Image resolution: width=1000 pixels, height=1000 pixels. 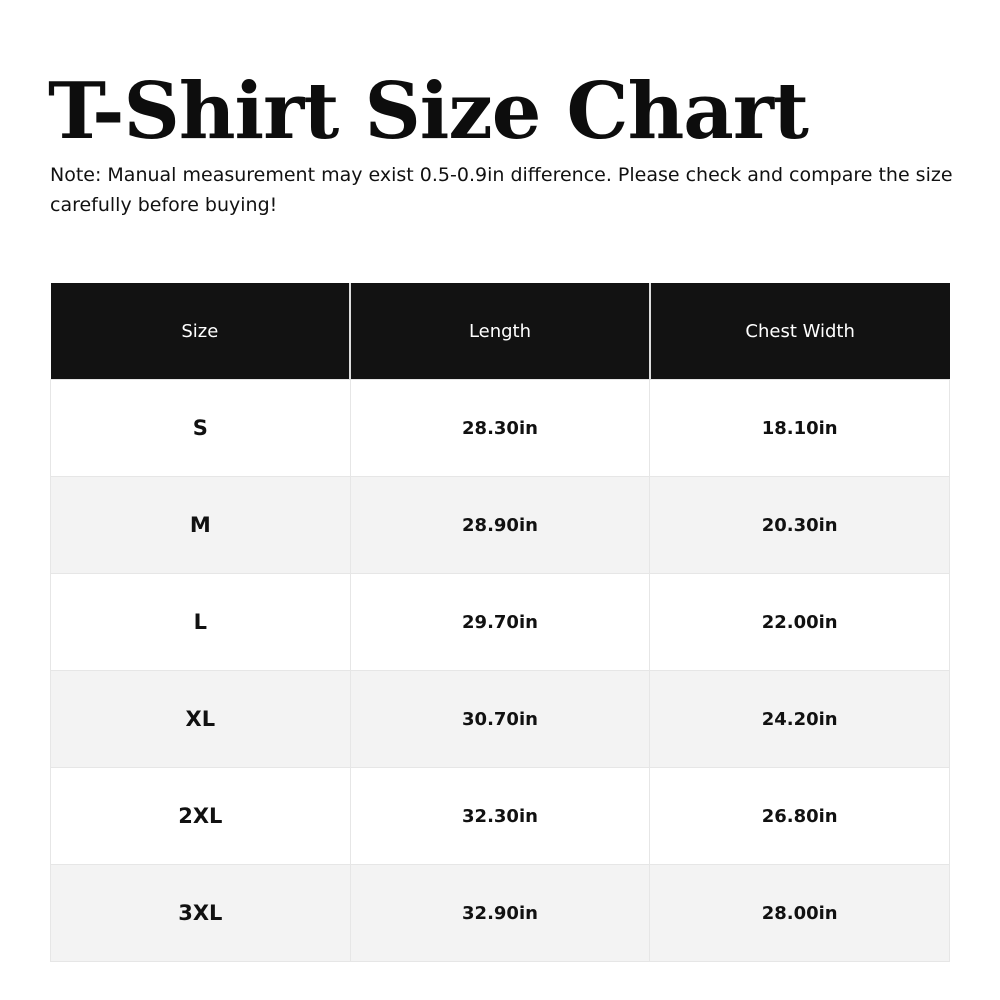 I want to click on length-cell: 29.70in, so click(x=500, y=622).